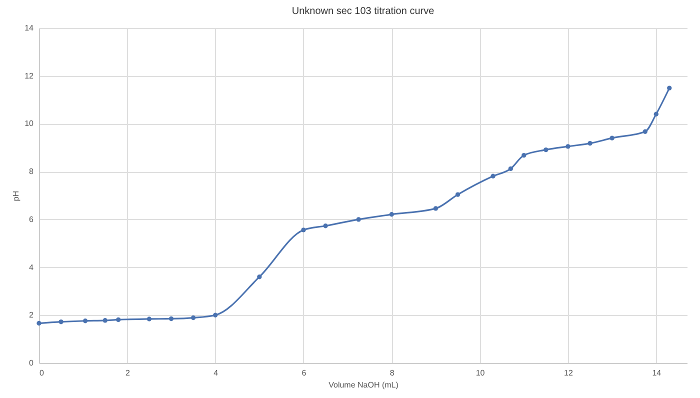 This screenshot has height=398, width=700. Describe the element at coordinates (42, 373) in the screenshot. I see `x-tick-label: 0` at that location.